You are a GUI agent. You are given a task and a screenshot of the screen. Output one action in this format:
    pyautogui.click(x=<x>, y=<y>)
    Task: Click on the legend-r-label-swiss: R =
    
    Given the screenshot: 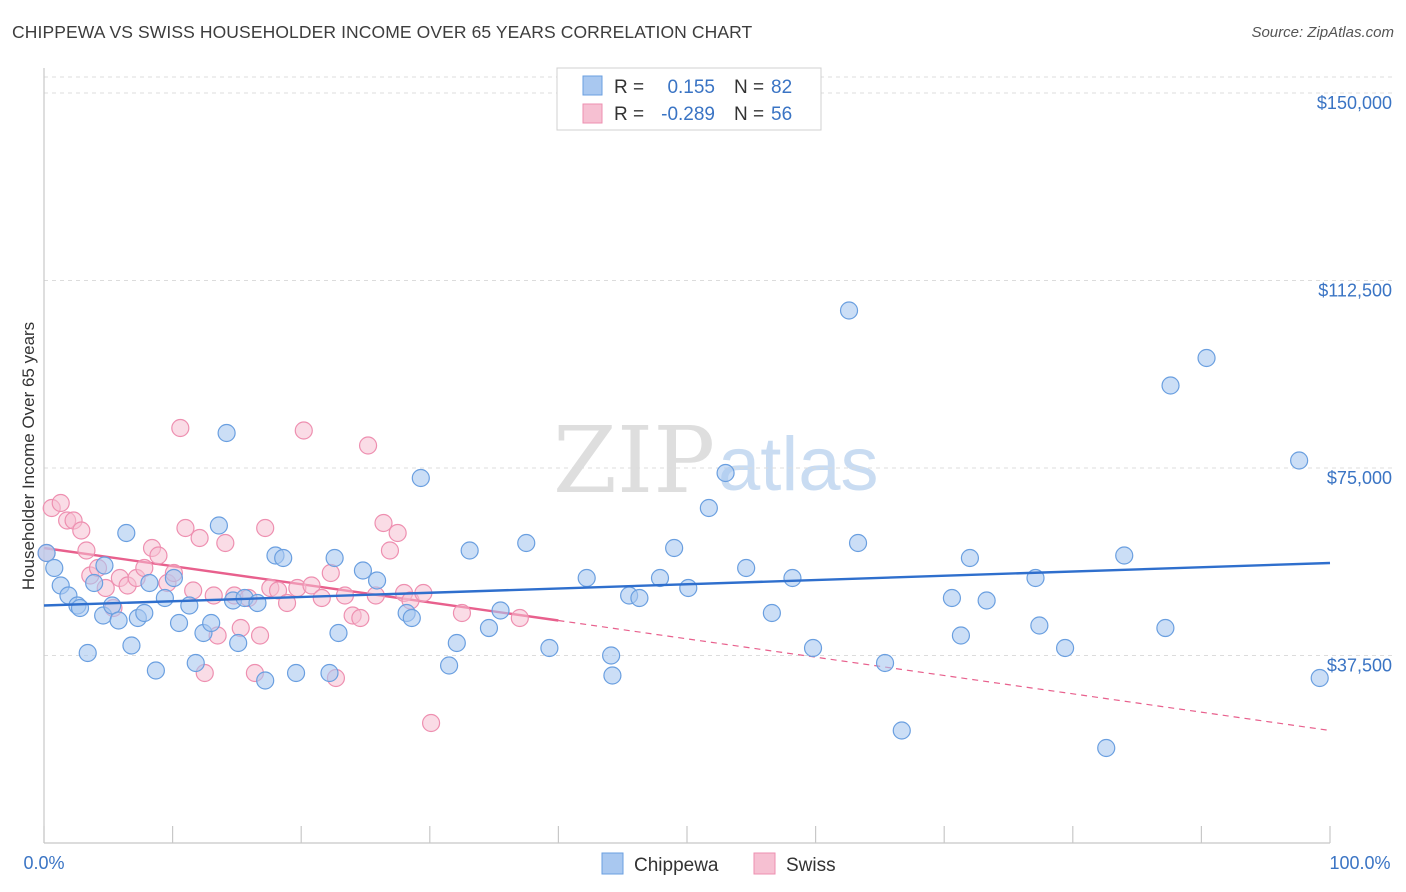 What is the action you would take?
    pyautogui.click(x=629, y=114)
    